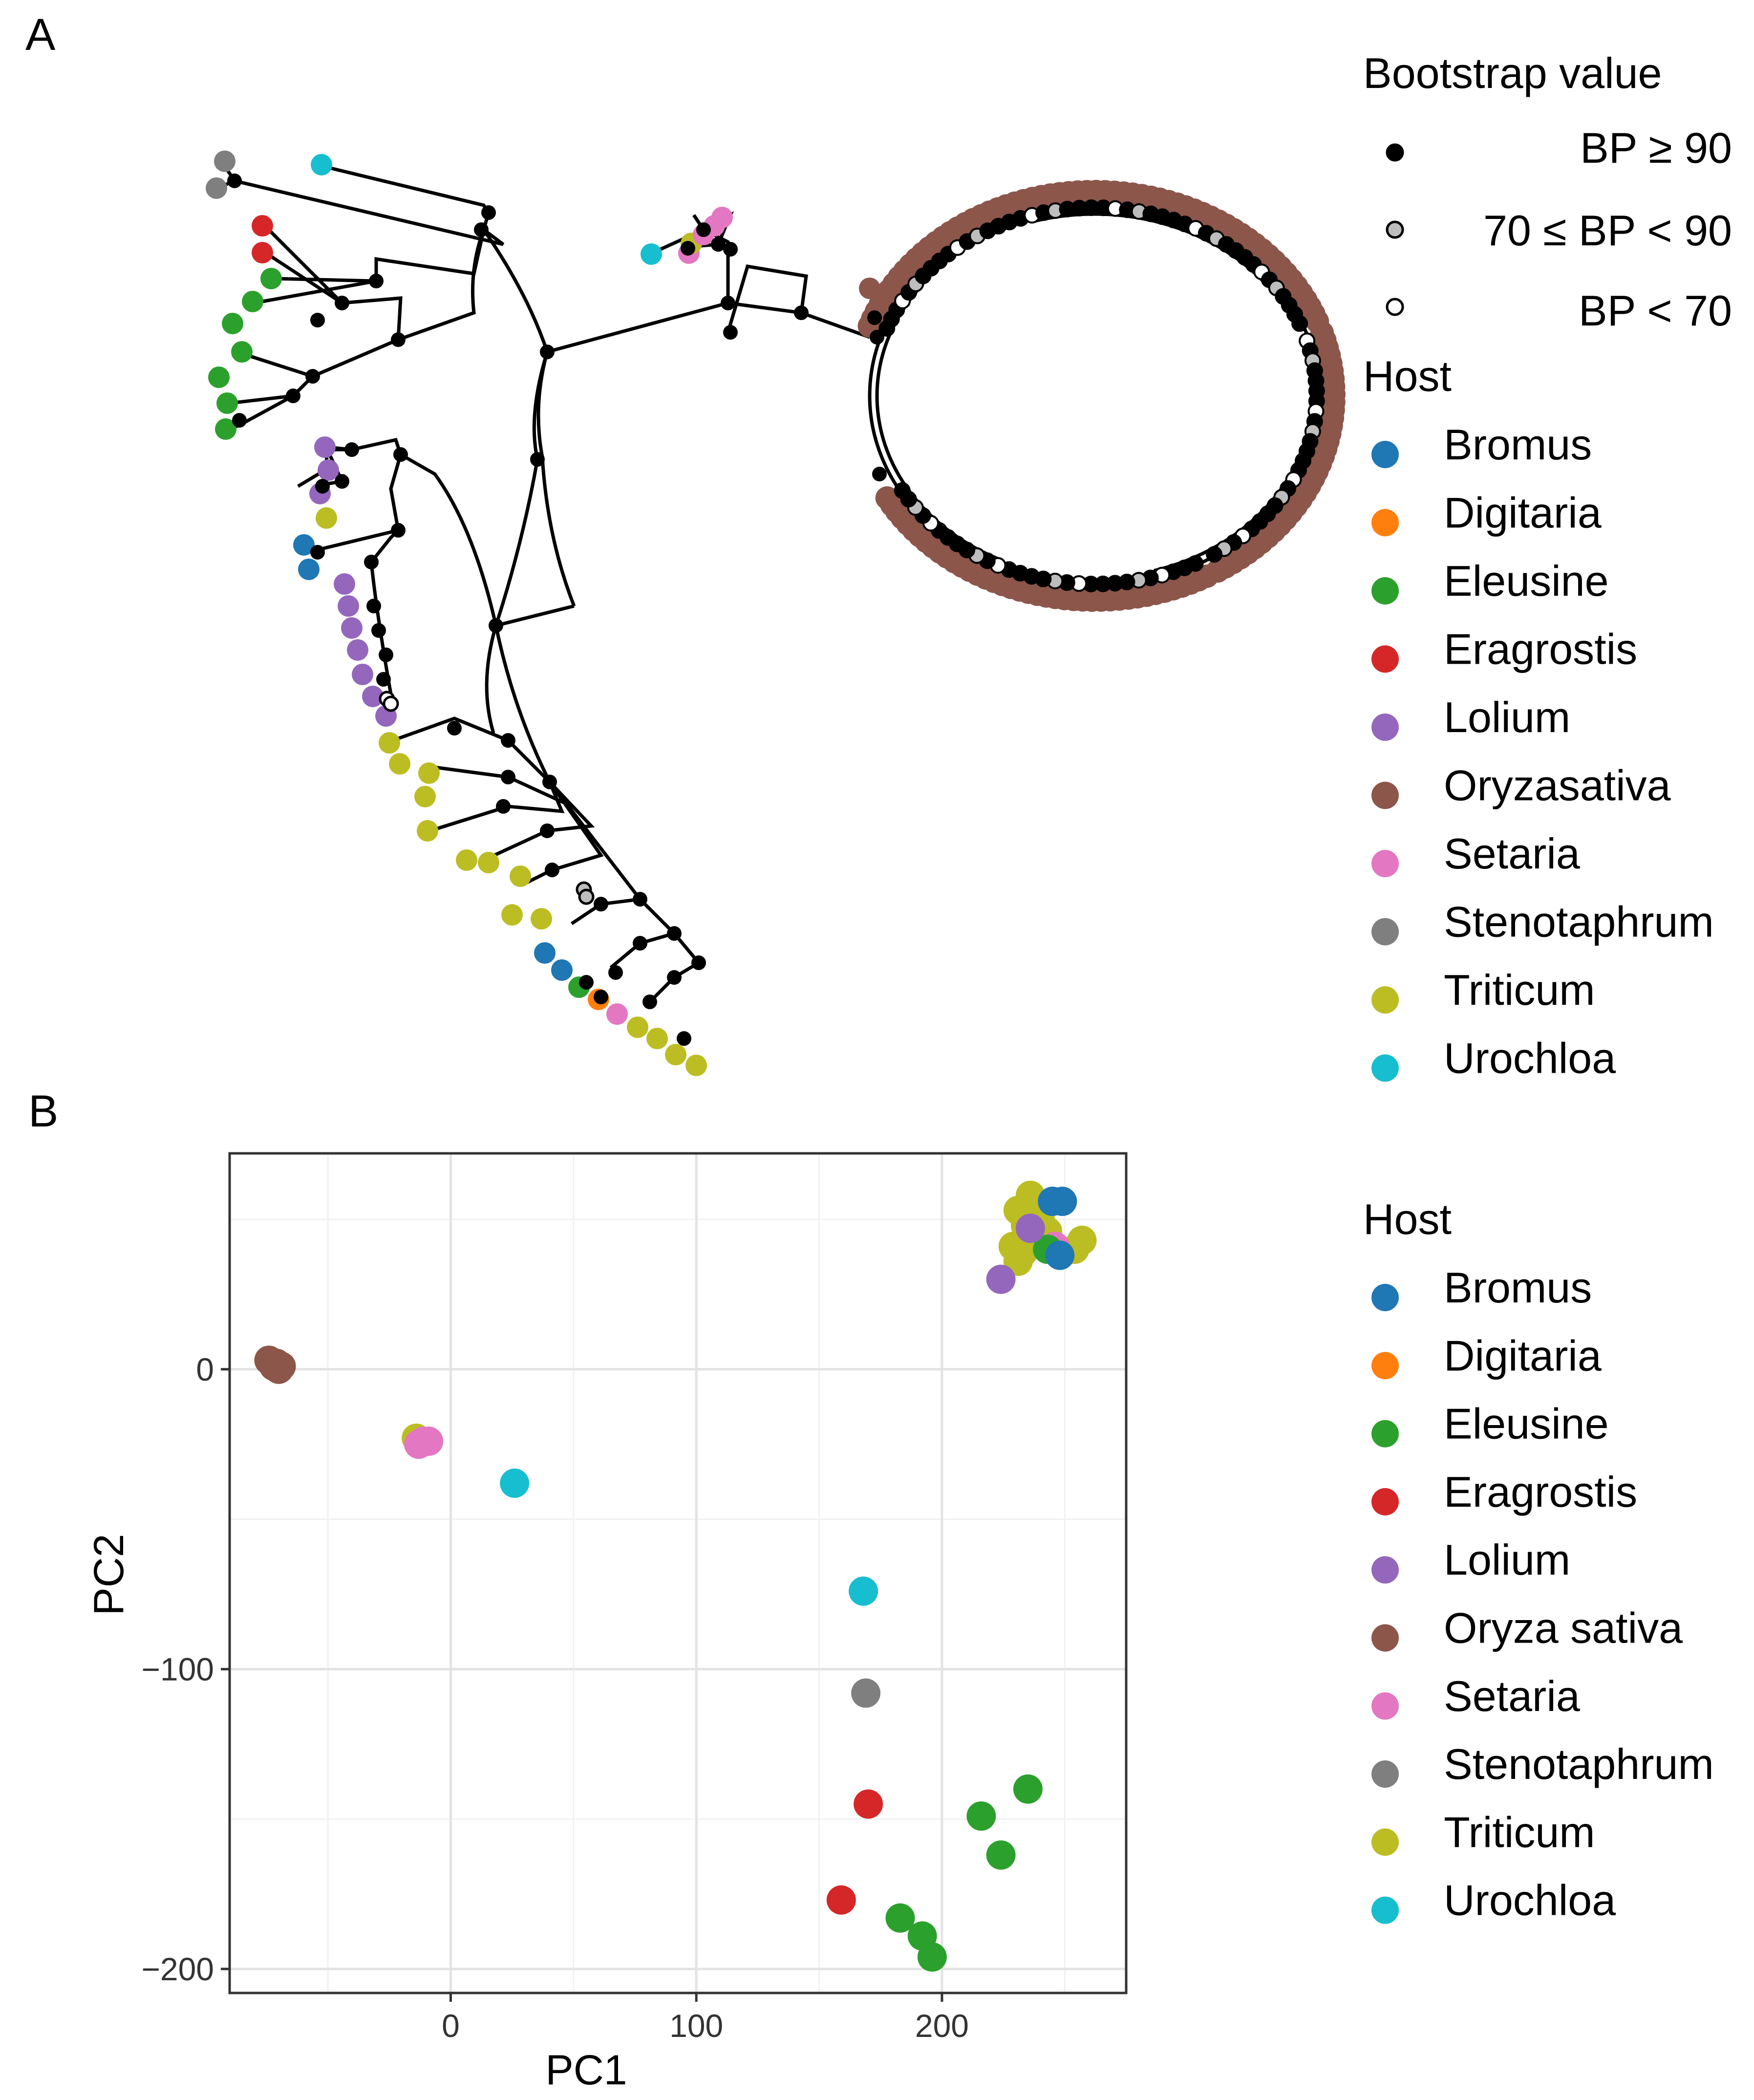 The image size is (1754, 2100). I want to click on tree-tip-urochloa, so click(651, 254).